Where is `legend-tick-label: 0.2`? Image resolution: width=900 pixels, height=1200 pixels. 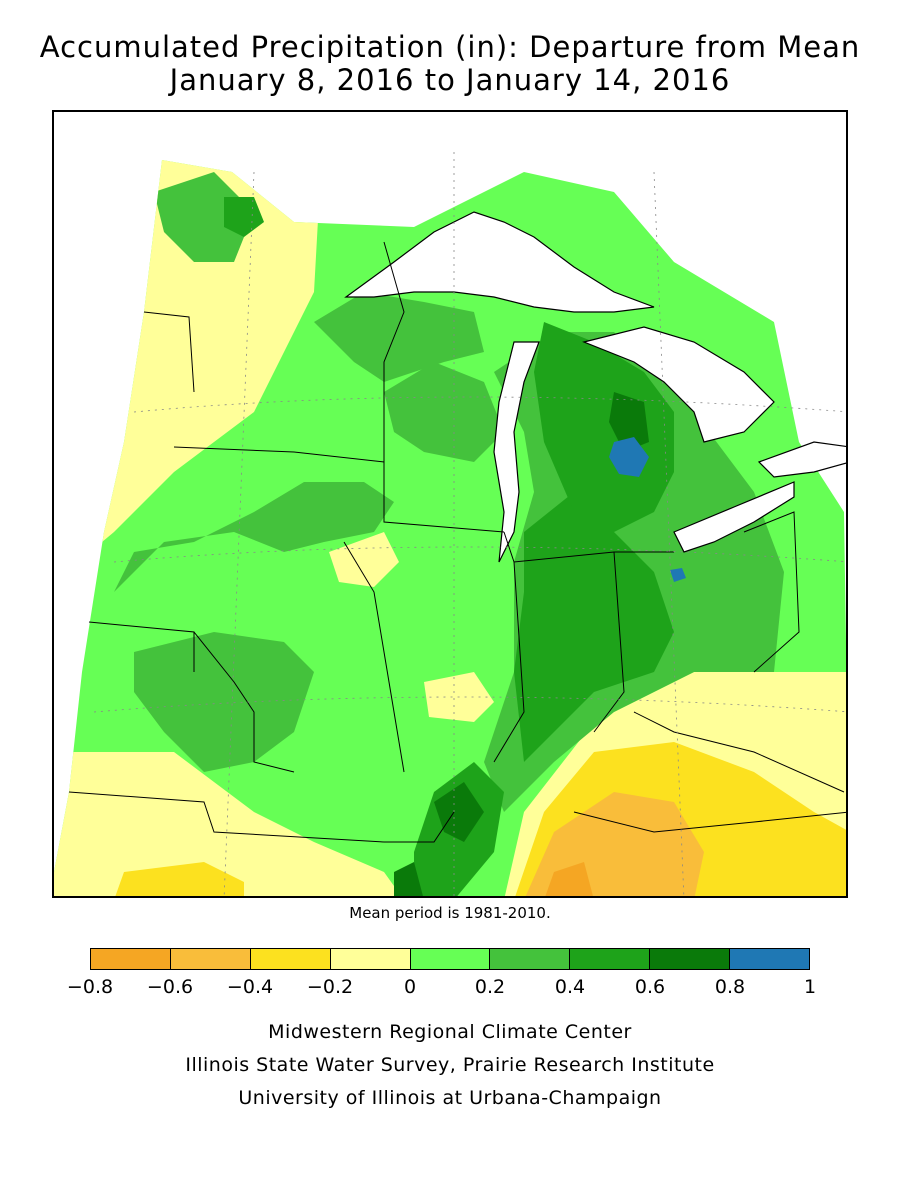
legend-tick-label: 0.2 is located at coordinates (490, 987).